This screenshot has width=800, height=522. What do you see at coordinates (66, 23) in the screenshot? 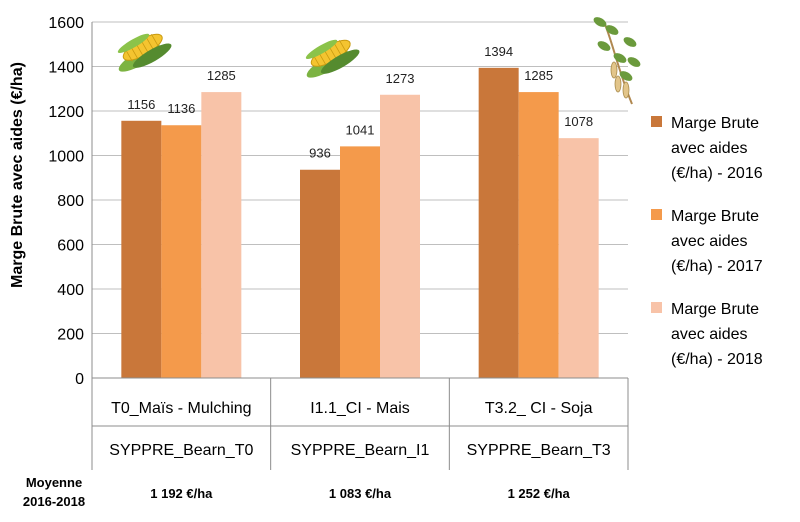
I see `y-tick-label: 1600` at bounding box center [66, 23].